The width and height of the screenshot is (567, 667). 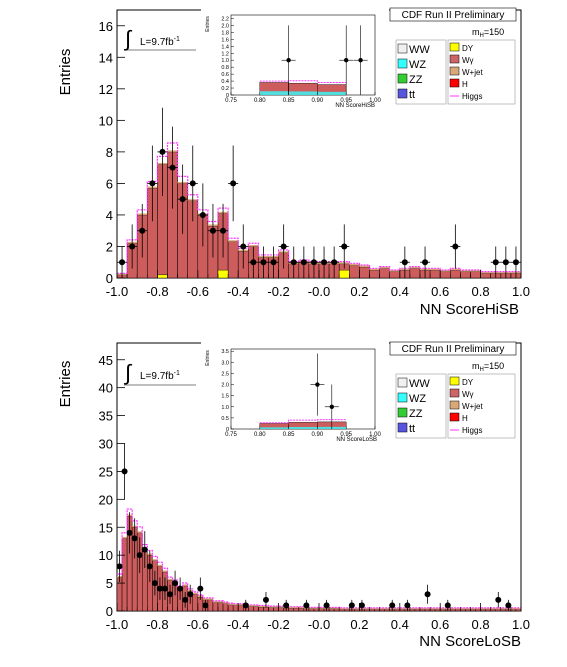 What do you see at coordinates (162, 276) in the screenshot?
I see `dy-bar` at bounding box center [162, 276].